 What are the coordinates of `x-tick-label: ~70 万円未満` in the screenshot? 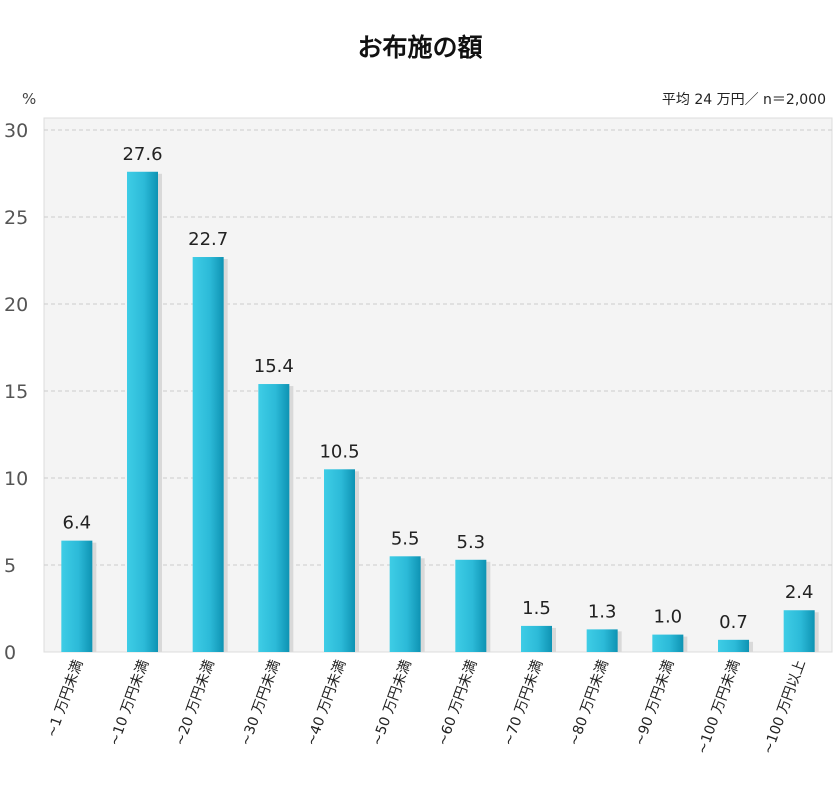 It's located at (523, 703).